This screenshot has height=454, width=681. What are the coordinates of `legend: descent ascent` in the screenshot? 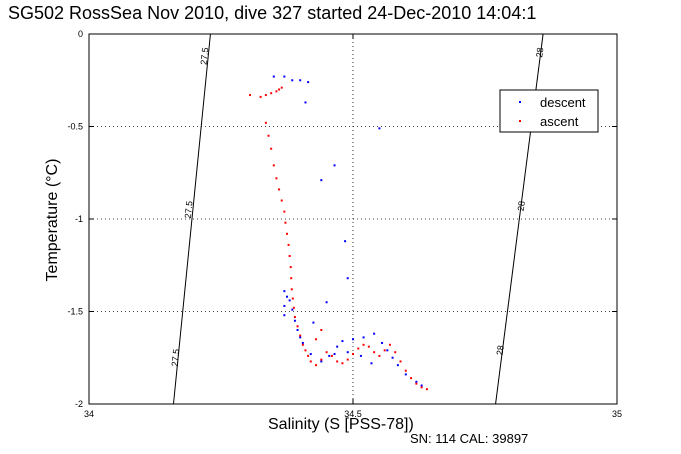 It's located at (549, 111).